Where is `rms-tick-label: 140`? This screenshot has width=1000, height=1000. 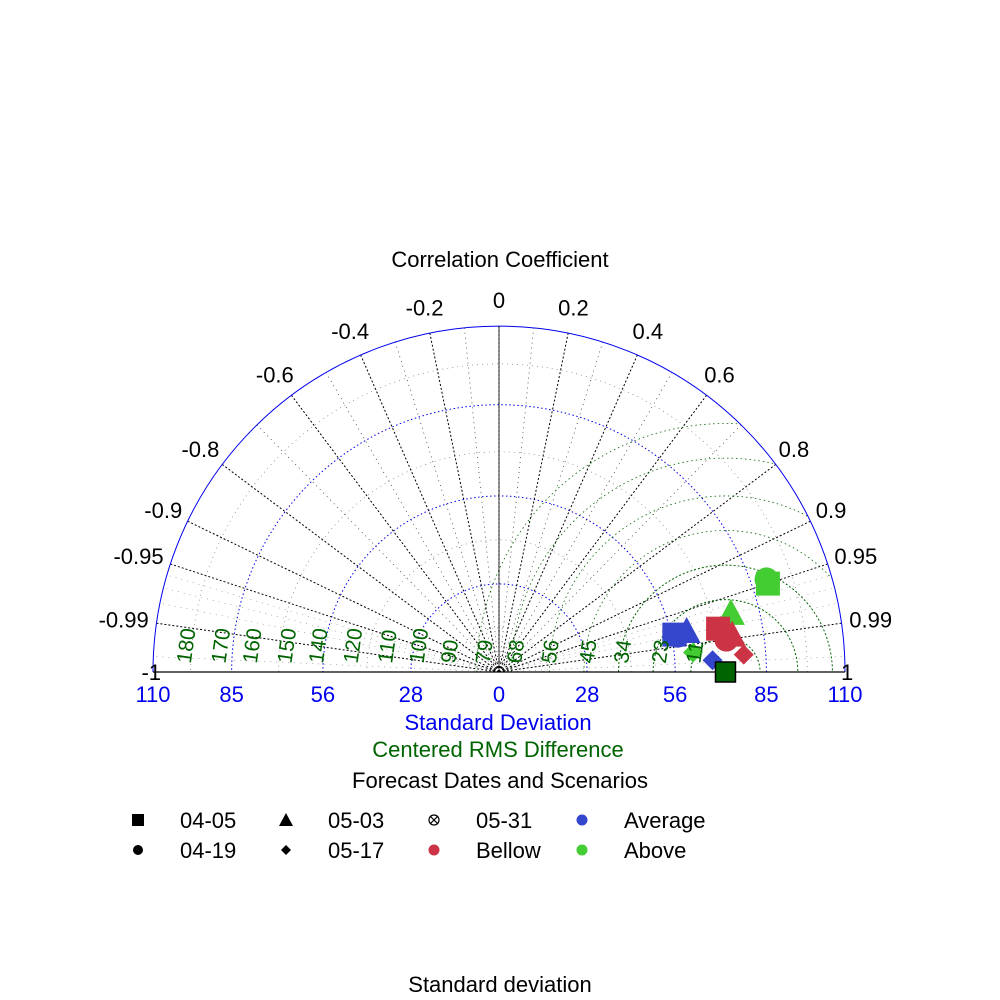
rms-tick-label: 140 is located at coordinates (319, 646).